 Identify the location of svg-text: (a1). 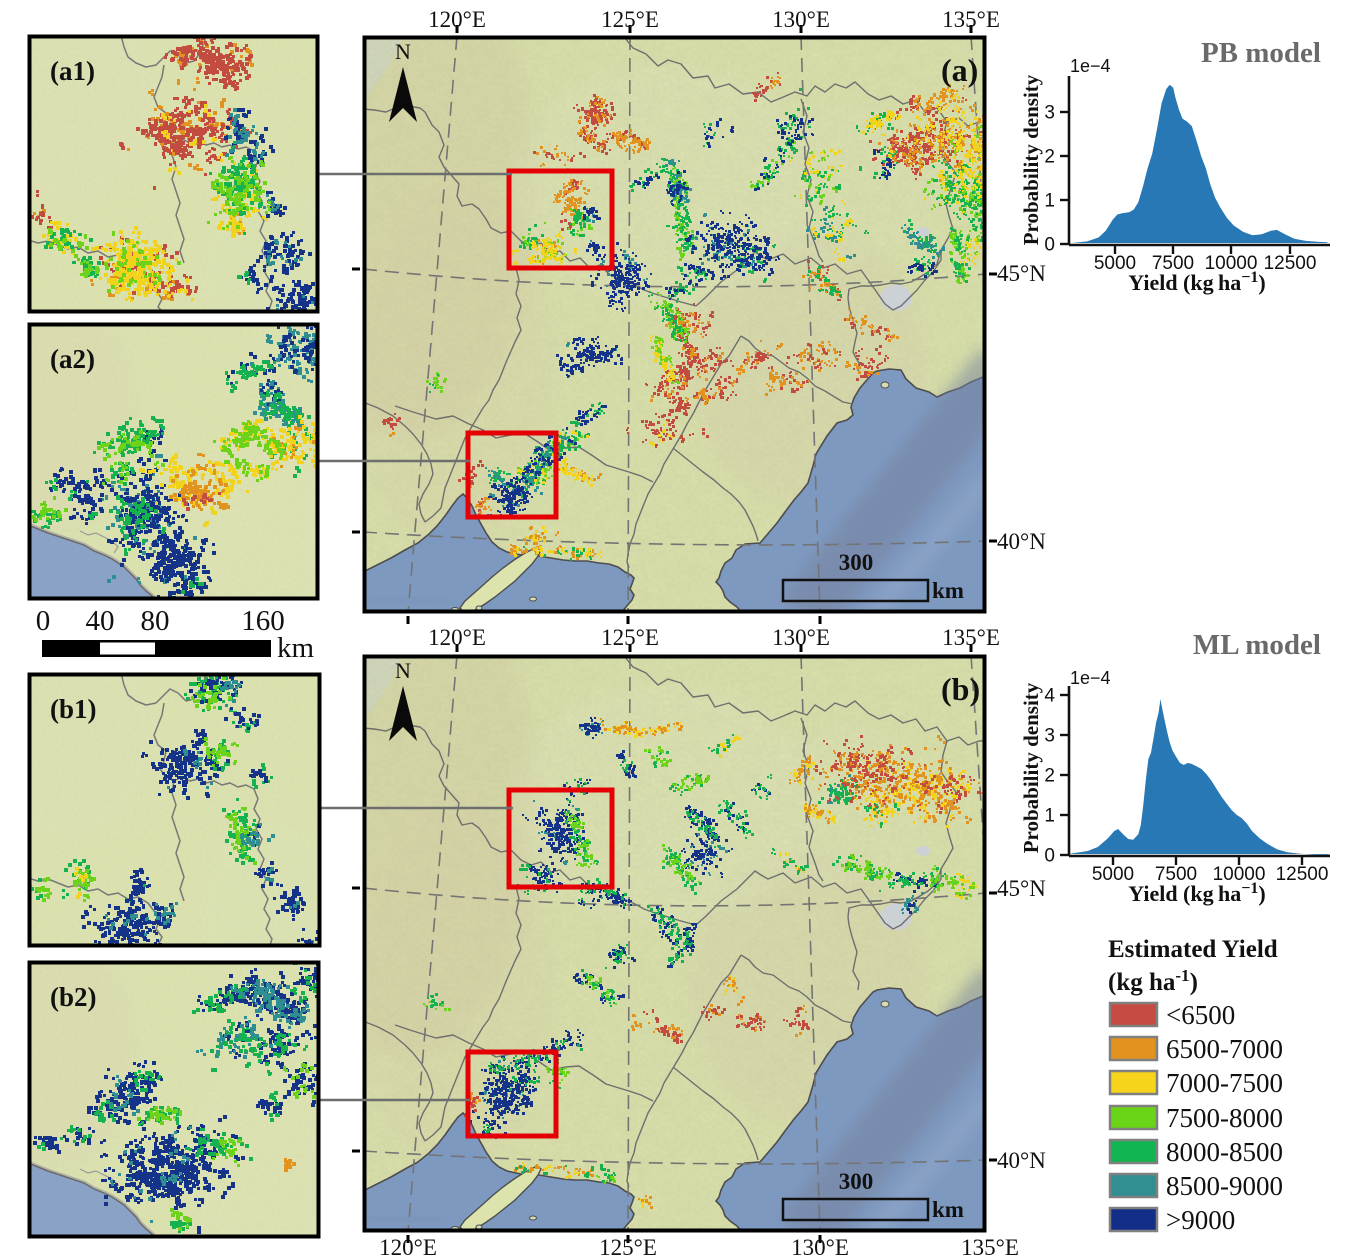
(72, 71).